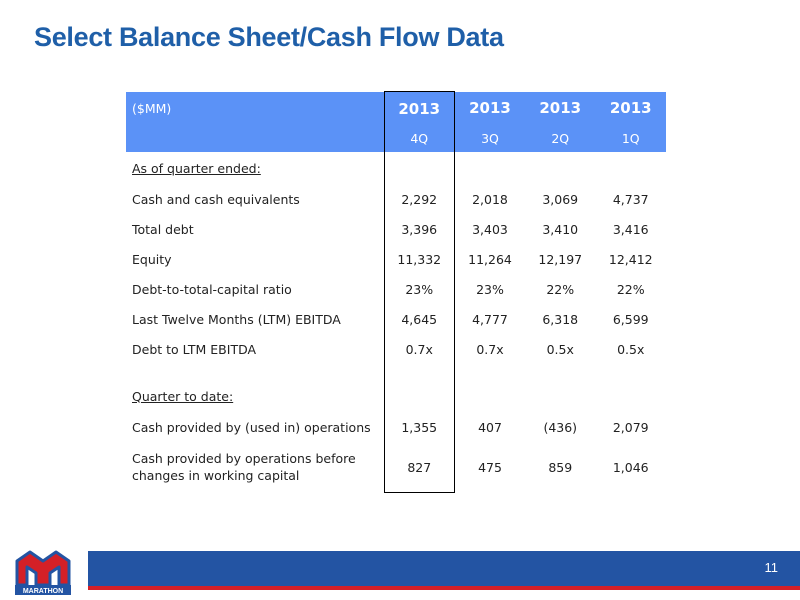  I want to click on table-row: Debt to LTM EBITDA 0.7x 0.7x 0.5x 0.5x, so click(396, 349).